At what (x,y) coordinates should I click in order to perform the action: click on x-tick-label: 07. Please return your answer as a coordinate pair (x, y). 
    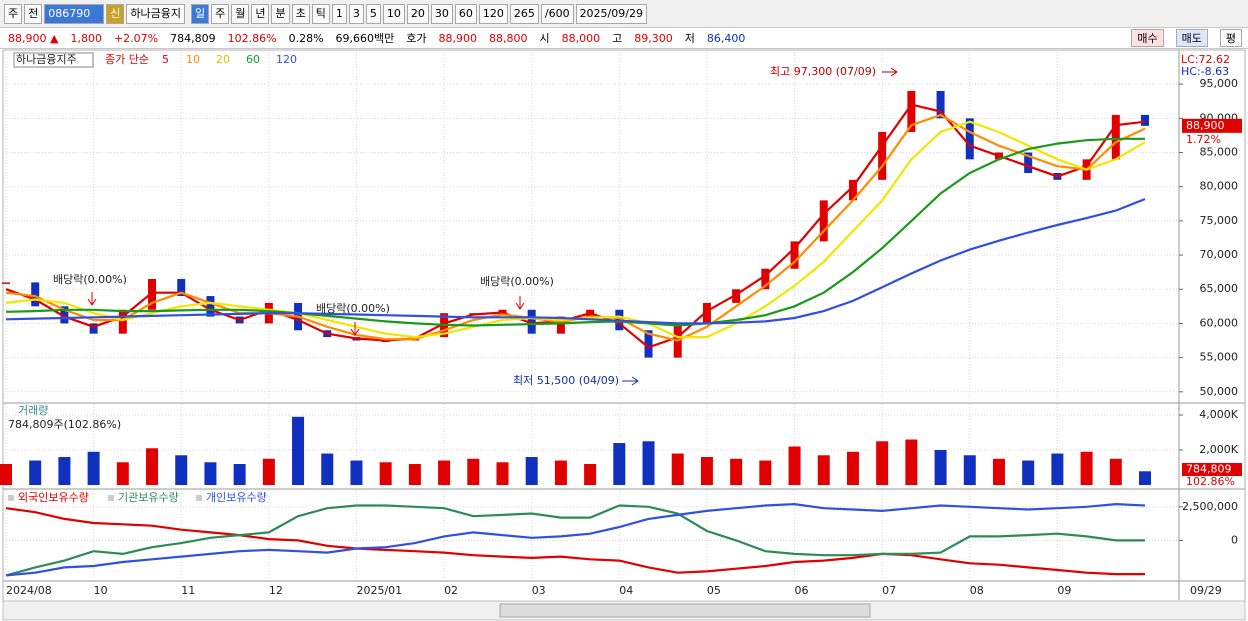
    Looking at the image, I should click on (889, 590).